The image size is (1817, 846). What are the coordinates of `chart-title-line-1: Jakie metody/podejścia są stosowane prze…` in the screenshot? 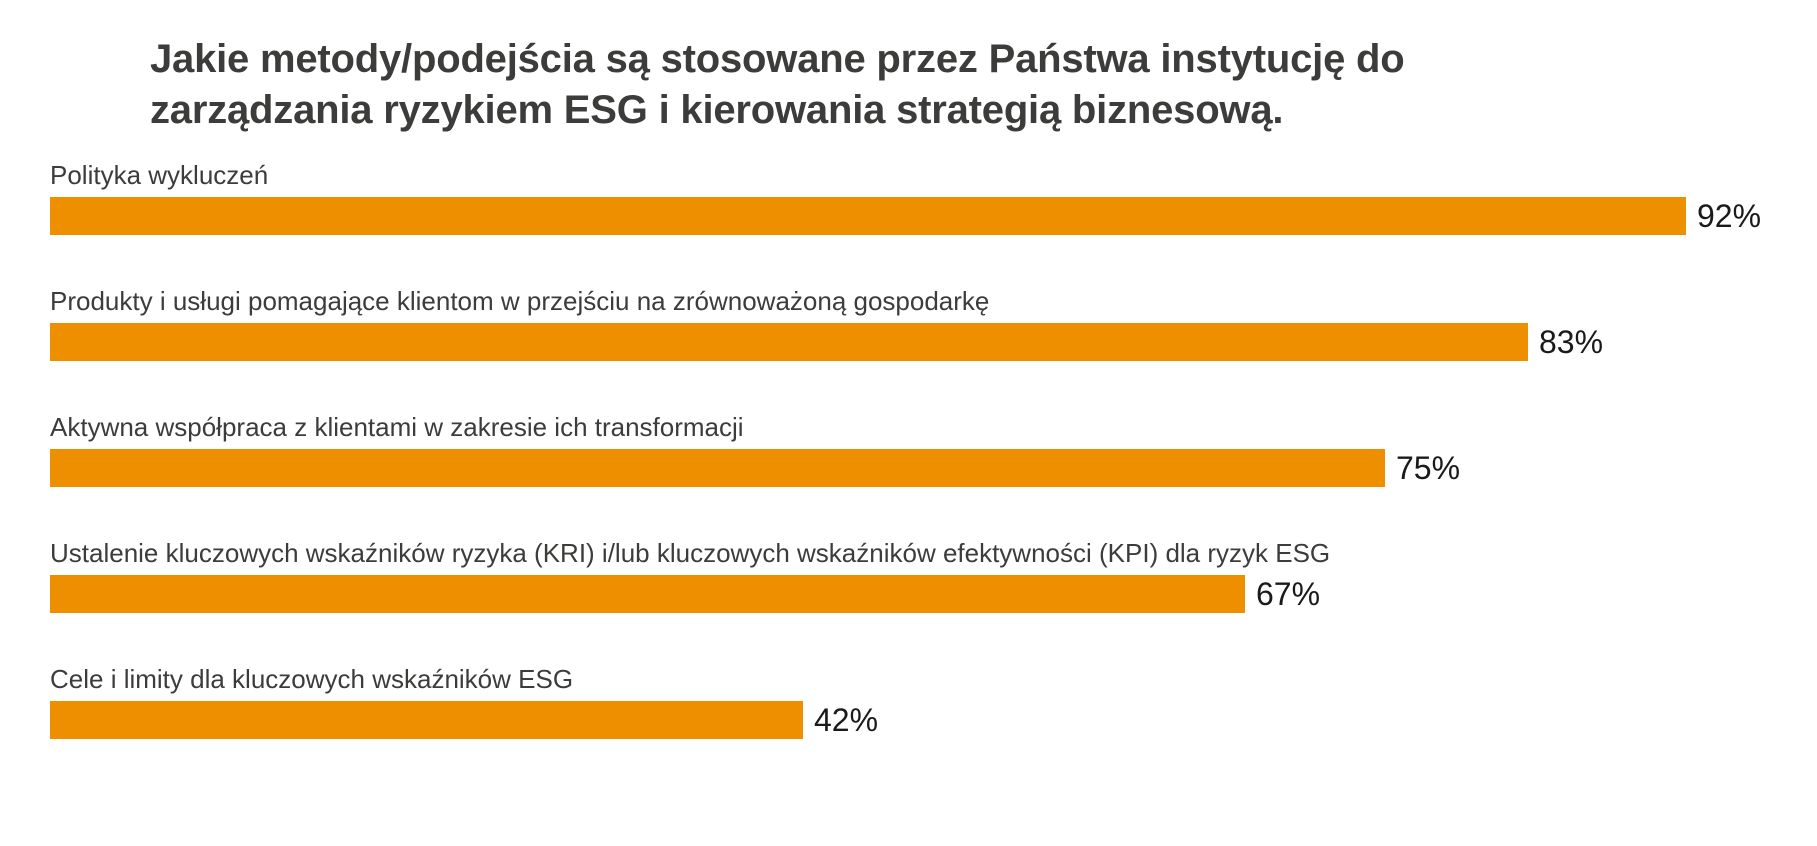 It's located at (777, 59).